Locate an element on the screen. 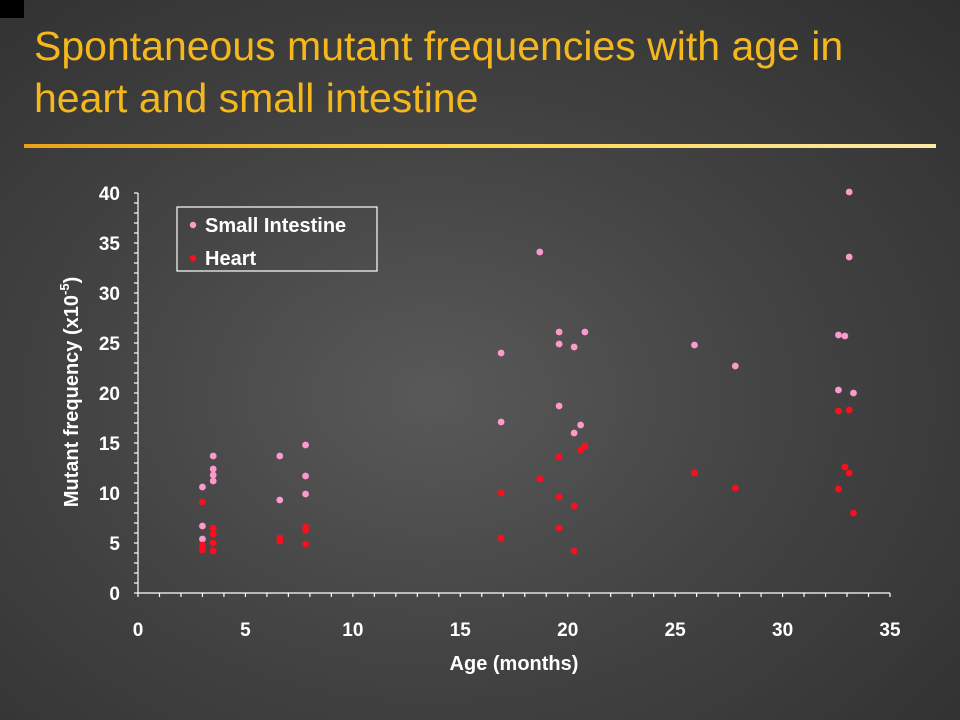 The height and width of the screenshot is (720, 960). y-axis-title: Mutant frequency (x10-5) is located at coordinates (70, 392).